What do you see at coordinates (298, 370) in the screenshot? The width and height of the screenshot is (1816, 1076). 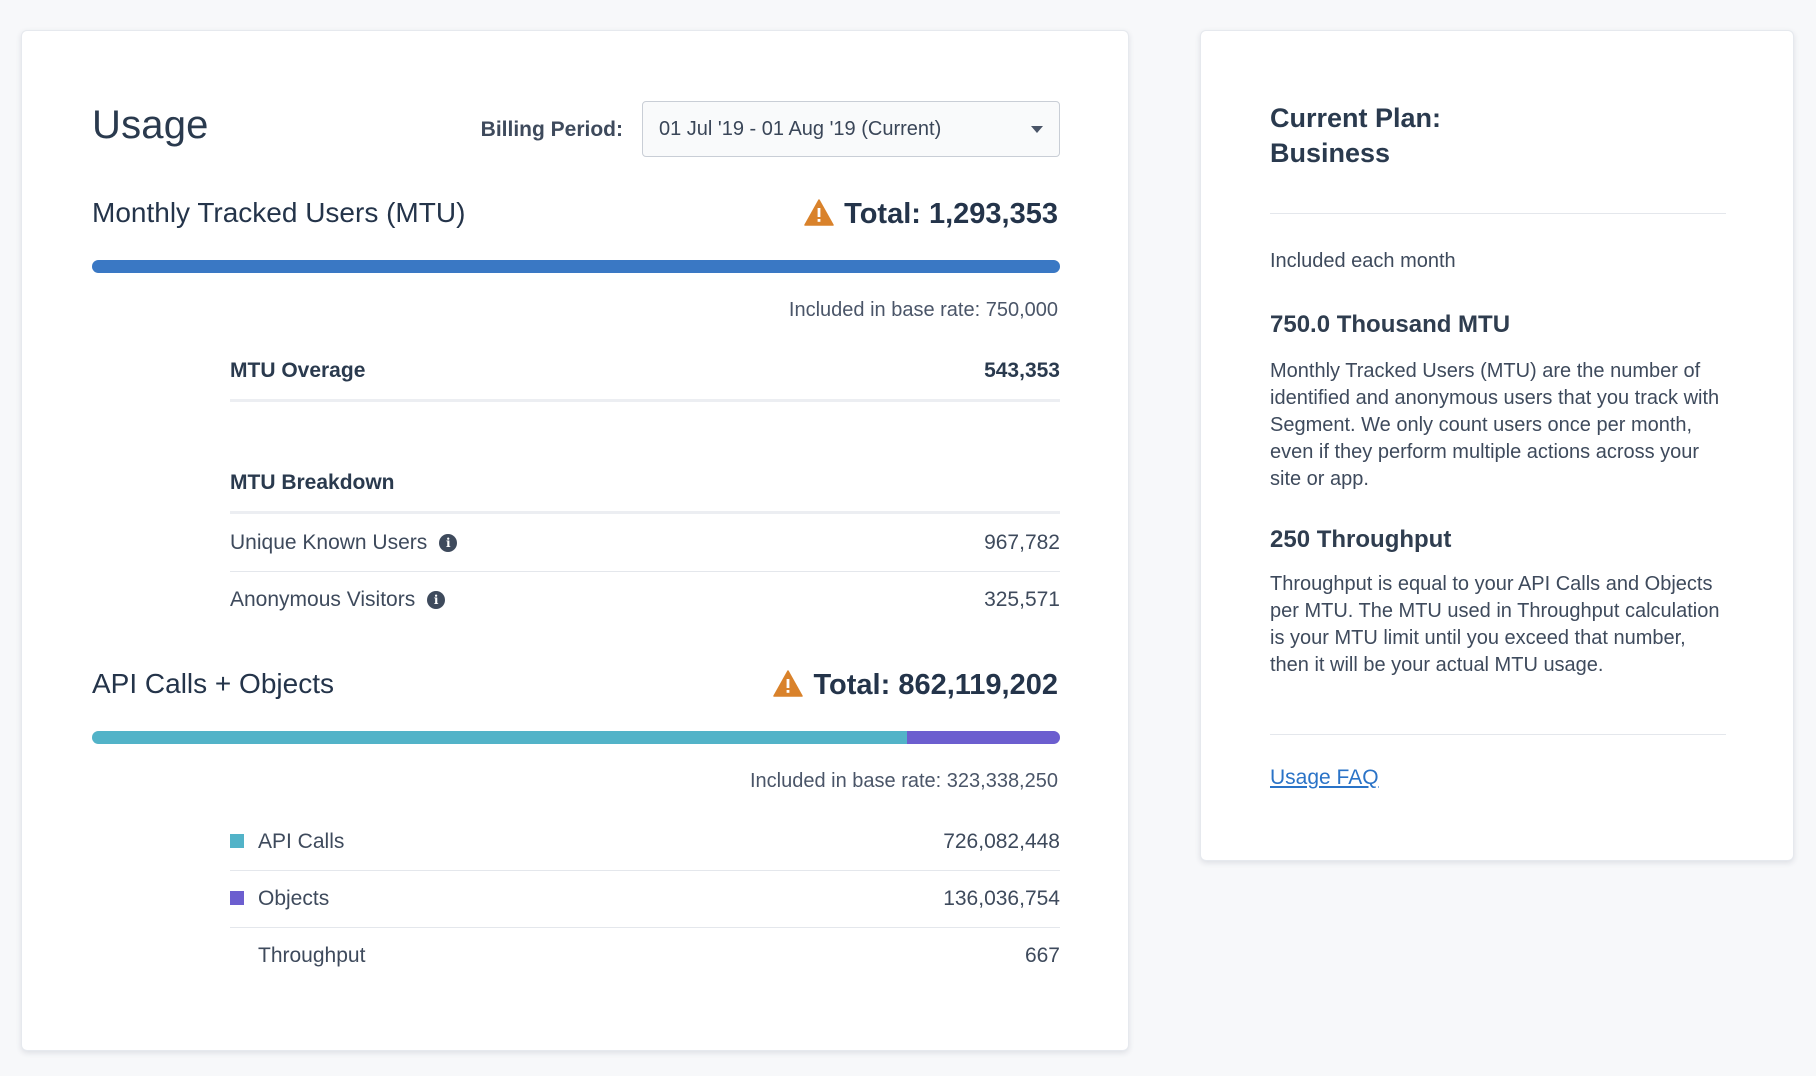 I see `mtu-overage-label: MTU Overage` at bounding box center [298, 370].